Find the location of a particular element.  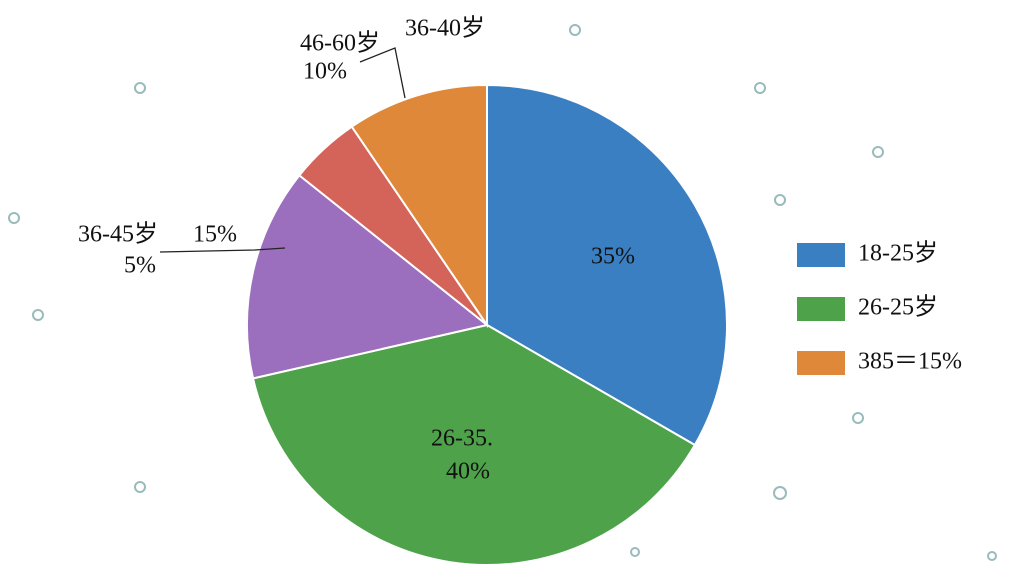

slice-label: 10% is located at coordinates (325, 72).